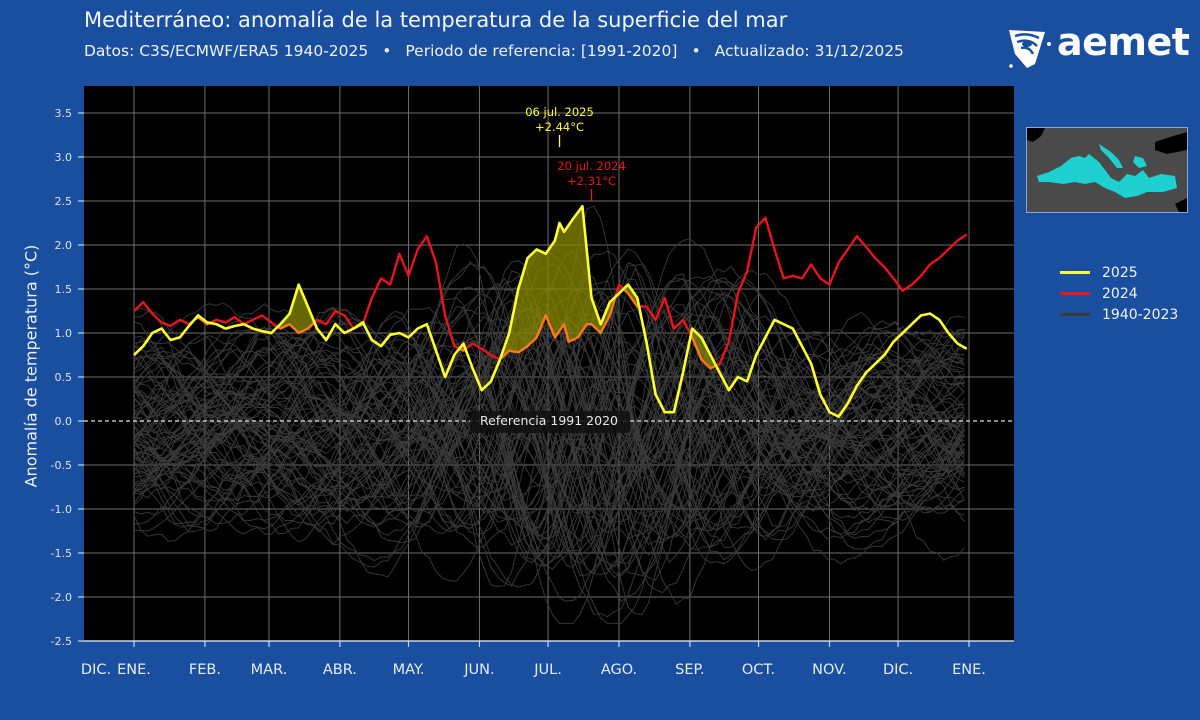  Describe the element at coordinates (591, 181) in the screenshot. I see `annotation-value: +2.31°C` at that location.